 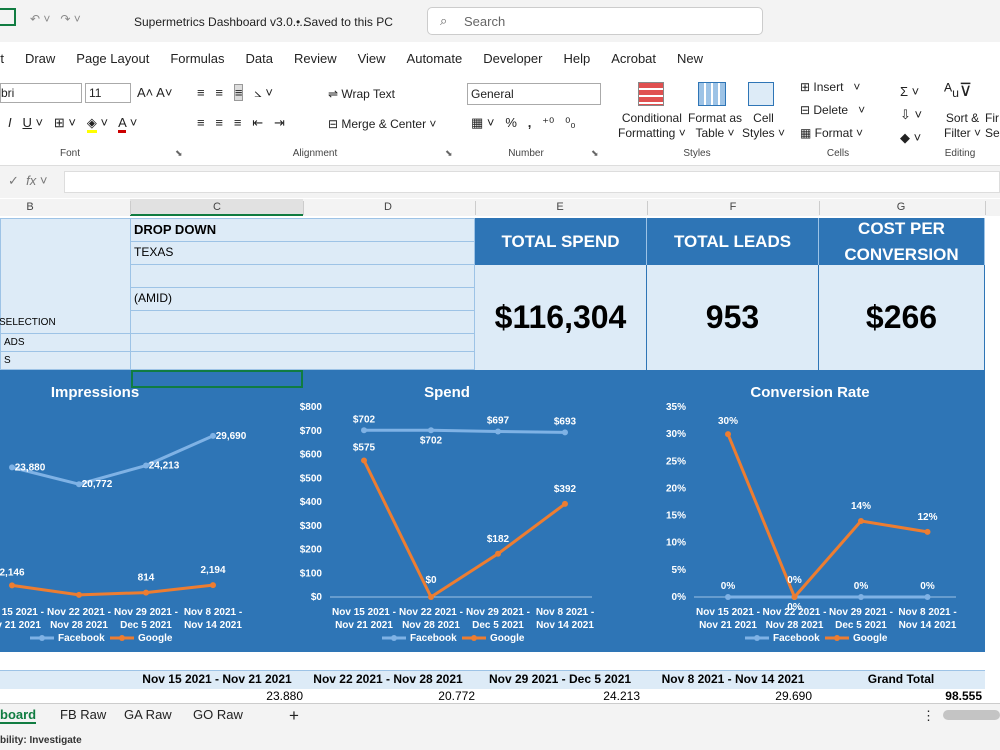 What do you see at coordinates (302, 299) in the screenshot?
I see `cell-amid: (AMID)` at bounding box center [302, 299].